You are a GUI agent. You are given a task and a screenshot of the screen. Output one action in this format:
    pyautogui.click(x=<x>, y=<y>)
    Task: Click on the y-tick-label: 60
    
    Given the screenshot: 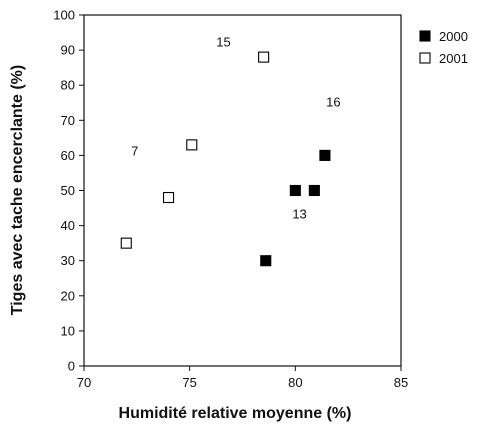 What is the action you would take?
    pyautogui.click(x=68, y=155)
    